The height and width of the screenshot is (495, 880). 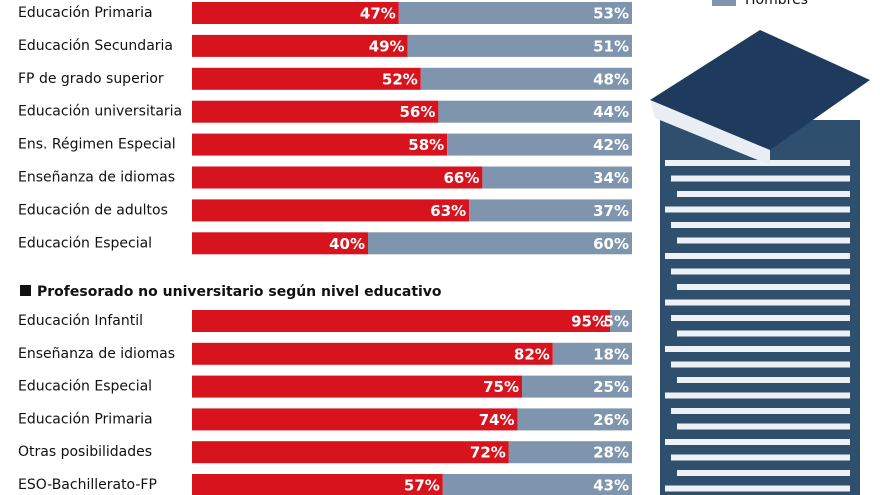 What do you see at coordinates (97, 145) in the screenshot?
I see `category-label: Ens. Régimen Especial` at bounding box center [97, 145].